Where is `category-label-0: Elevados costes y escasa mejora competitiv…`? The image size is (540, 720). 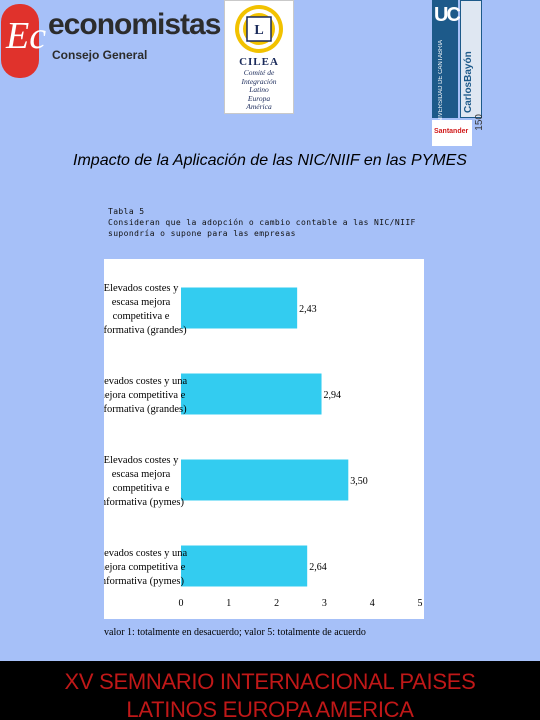
category-label-0: Elevados costes y escasa mejora competitiv… is located at coordinates (145, 309).